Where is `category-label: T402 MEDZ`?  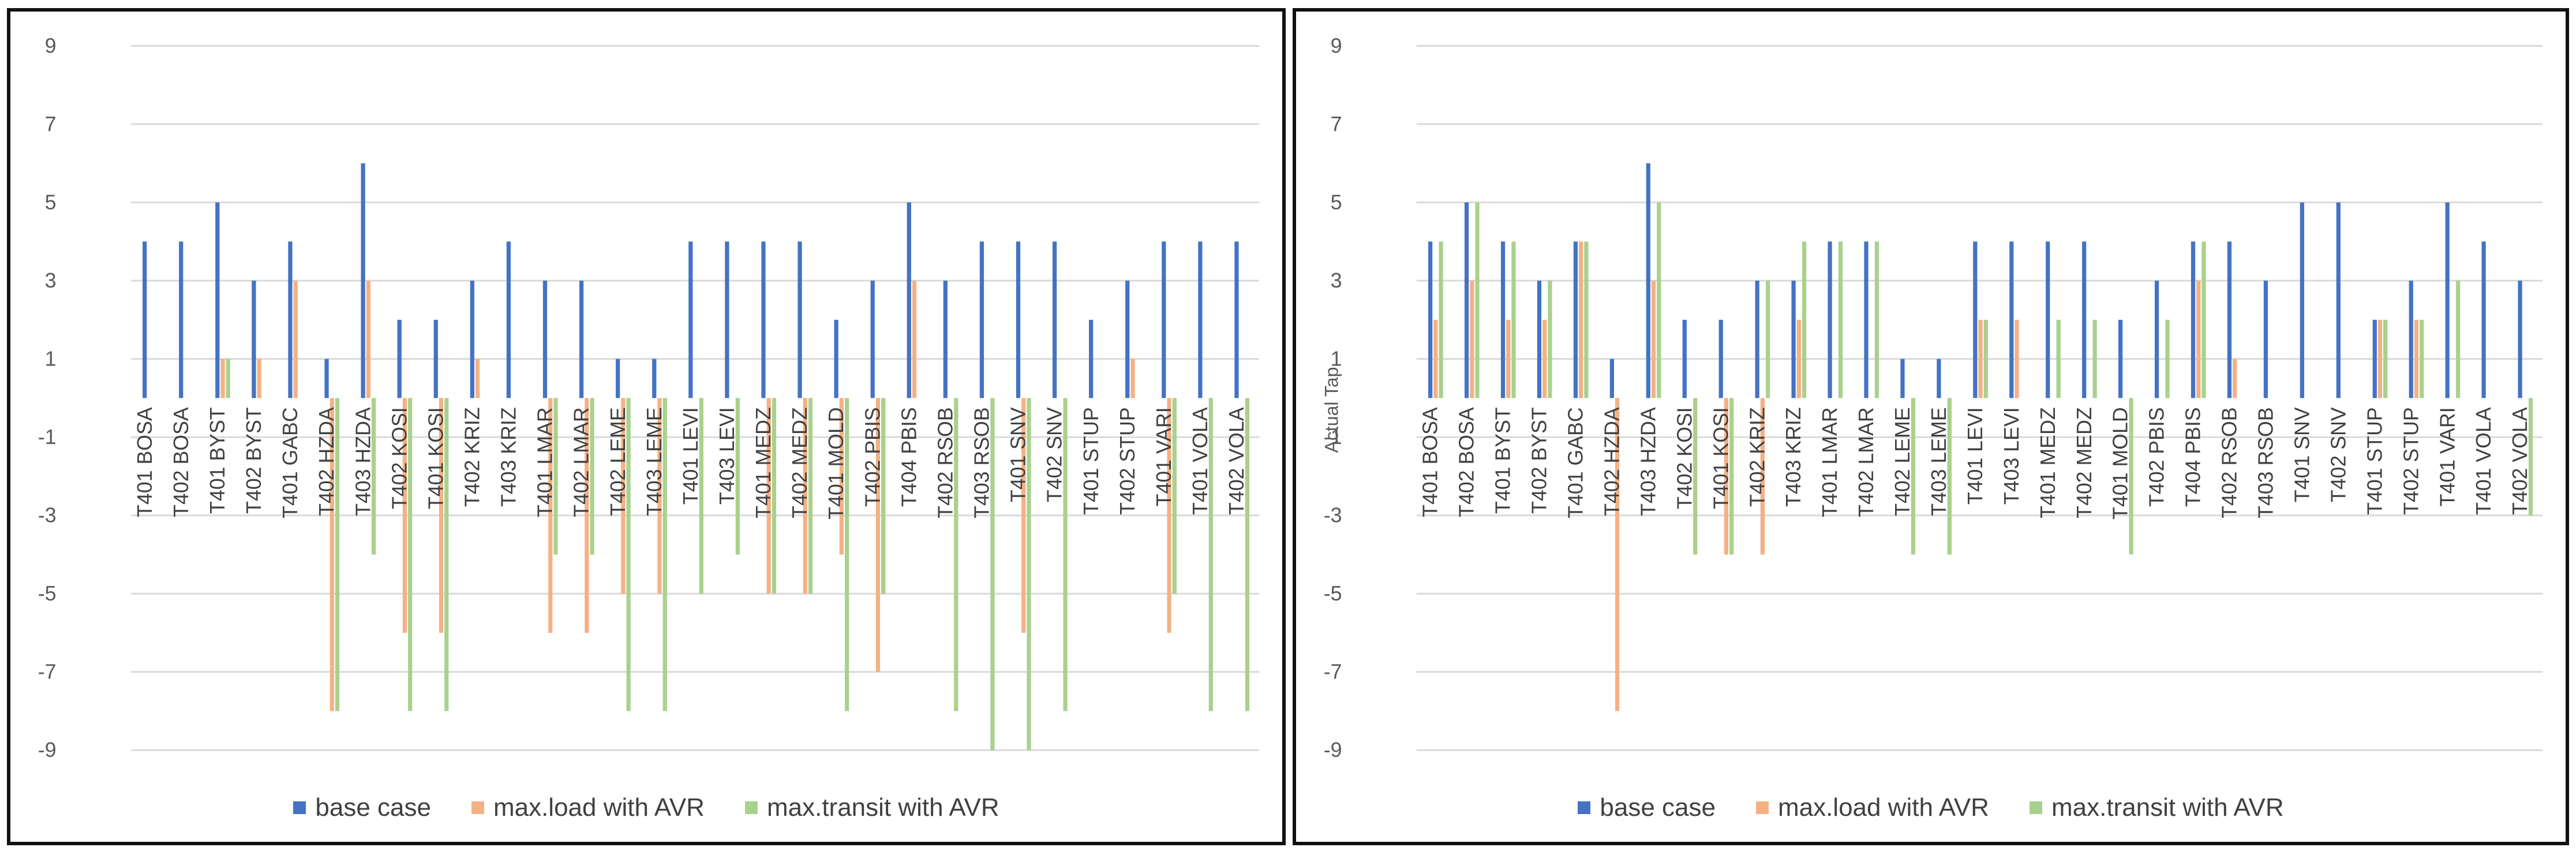 category-label: T402 MEDZ is located at coordinates (799, 462).